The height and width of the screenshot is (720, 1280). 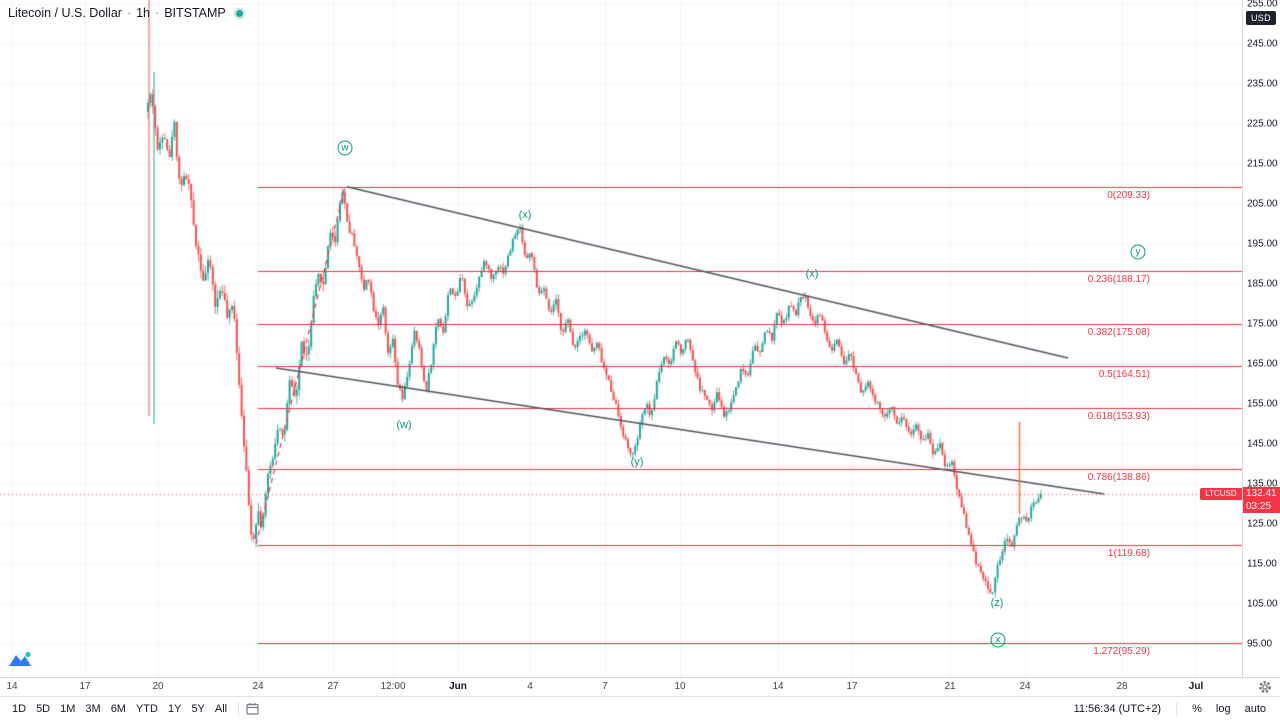 I want to click on price-tick: 215.00, so click(x=1262, y=164).